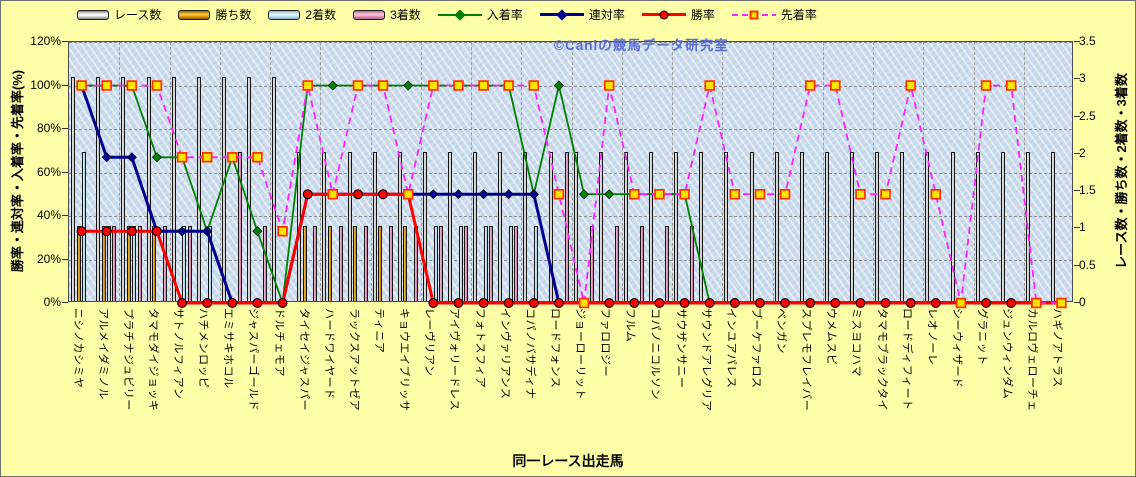 This screenshot has height=477, width=1136. Describe the element at coordinates (233, 15) in the screenshot. I see `legend-label: 勝ち数` at that location.